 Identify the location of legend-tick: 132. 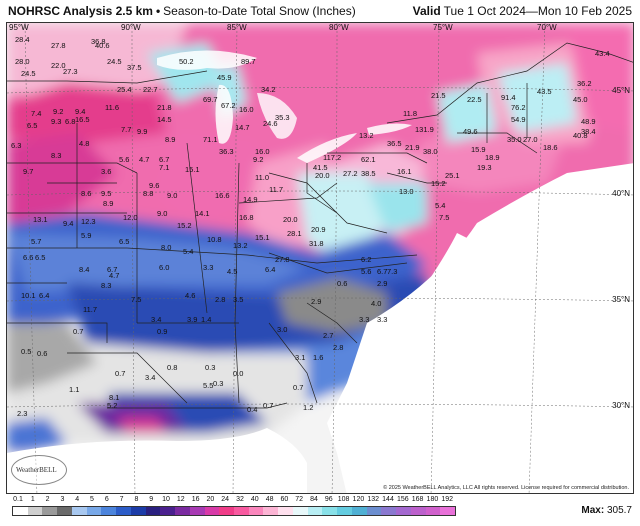
(373, 499).